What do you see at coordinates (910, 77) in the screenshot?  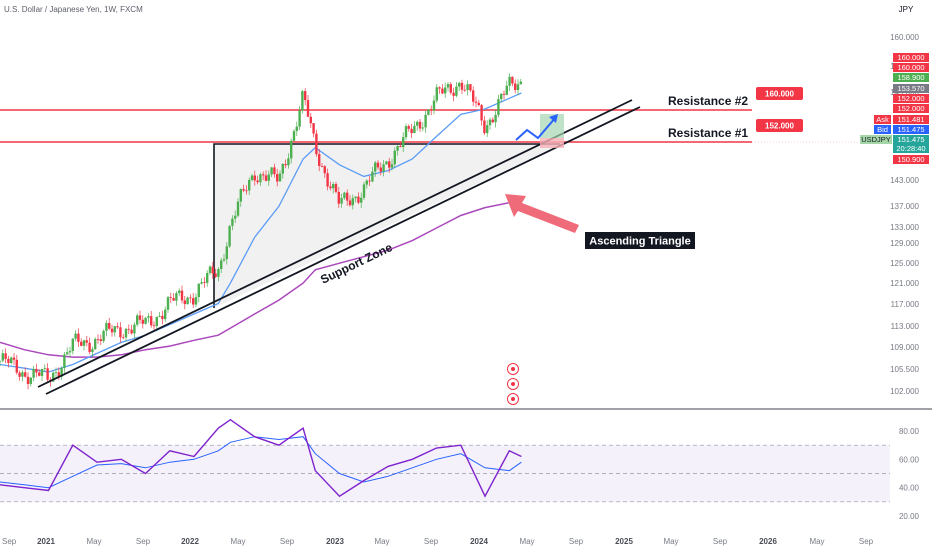 I see `scale-tag-text: 158.900` at bounding box center [910, 77].